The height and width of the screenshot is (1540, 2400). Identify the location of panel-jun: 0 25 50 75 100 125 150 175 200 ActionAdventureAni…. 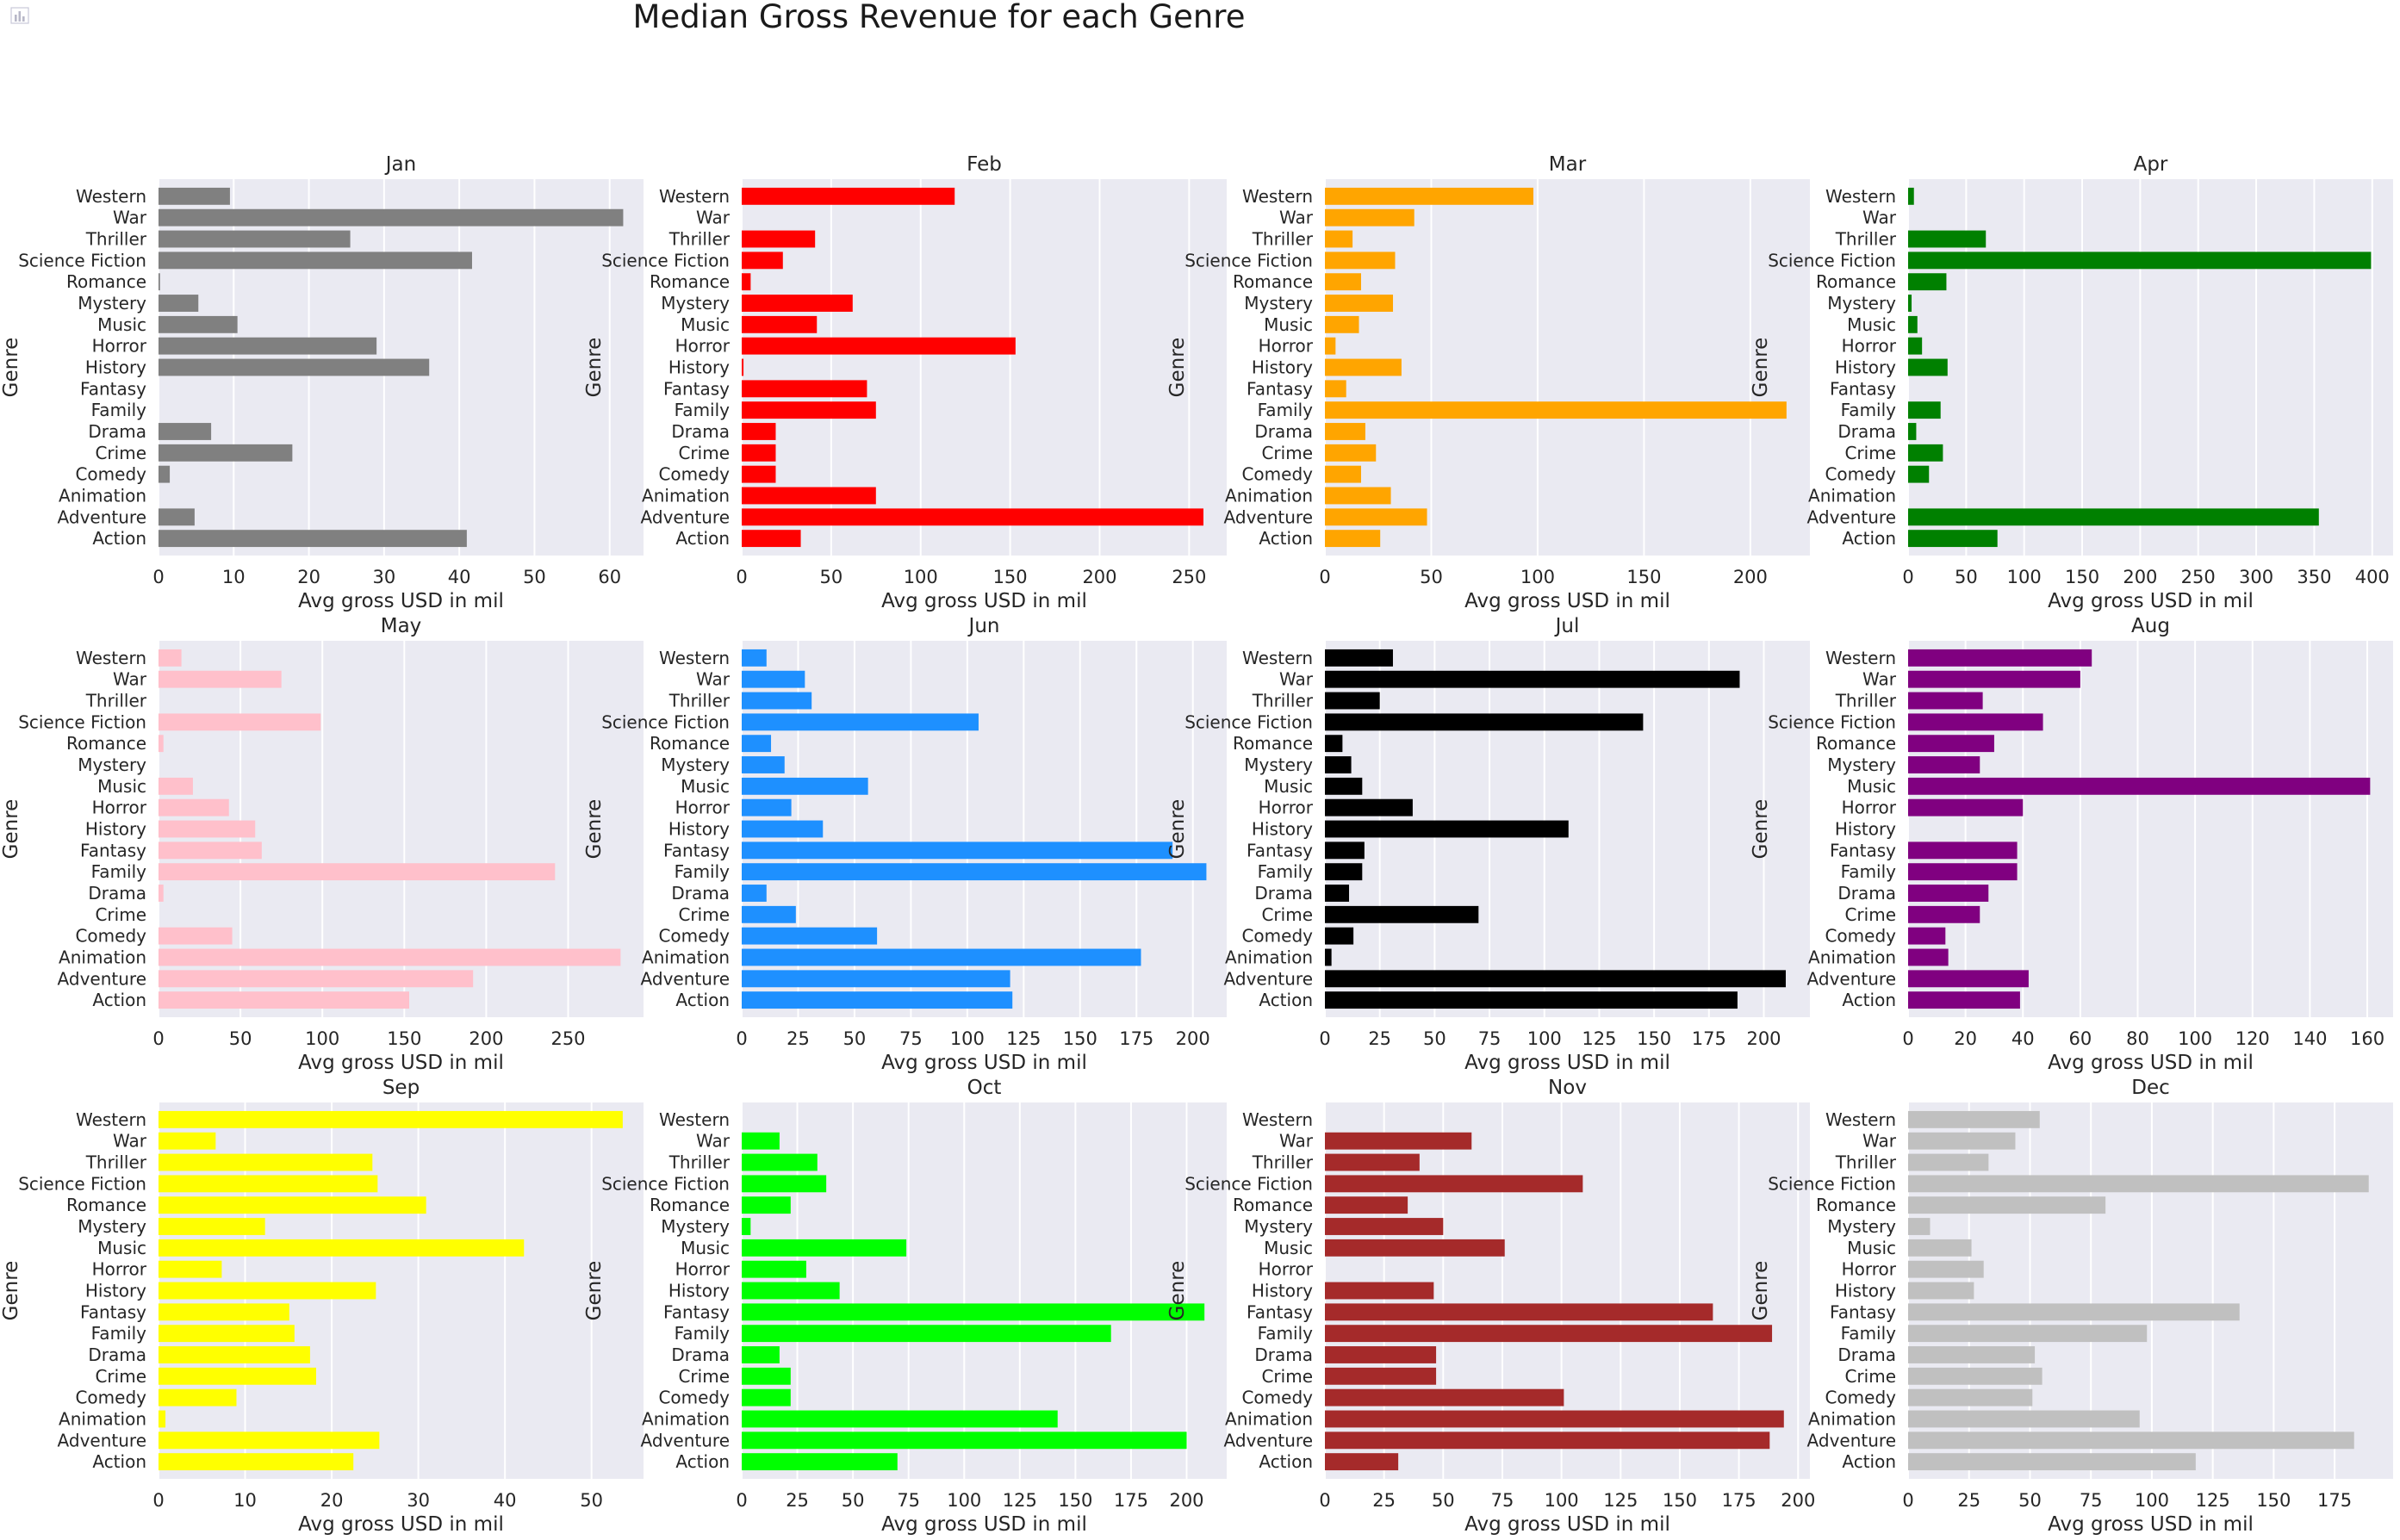
(905, 845).